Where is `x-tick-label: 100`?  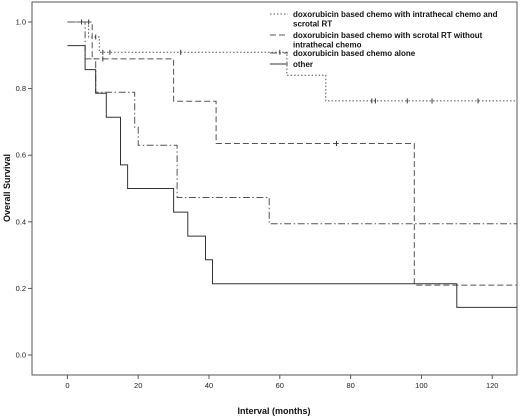
x-tick-label: 100 is located at coordinates (421, 385).